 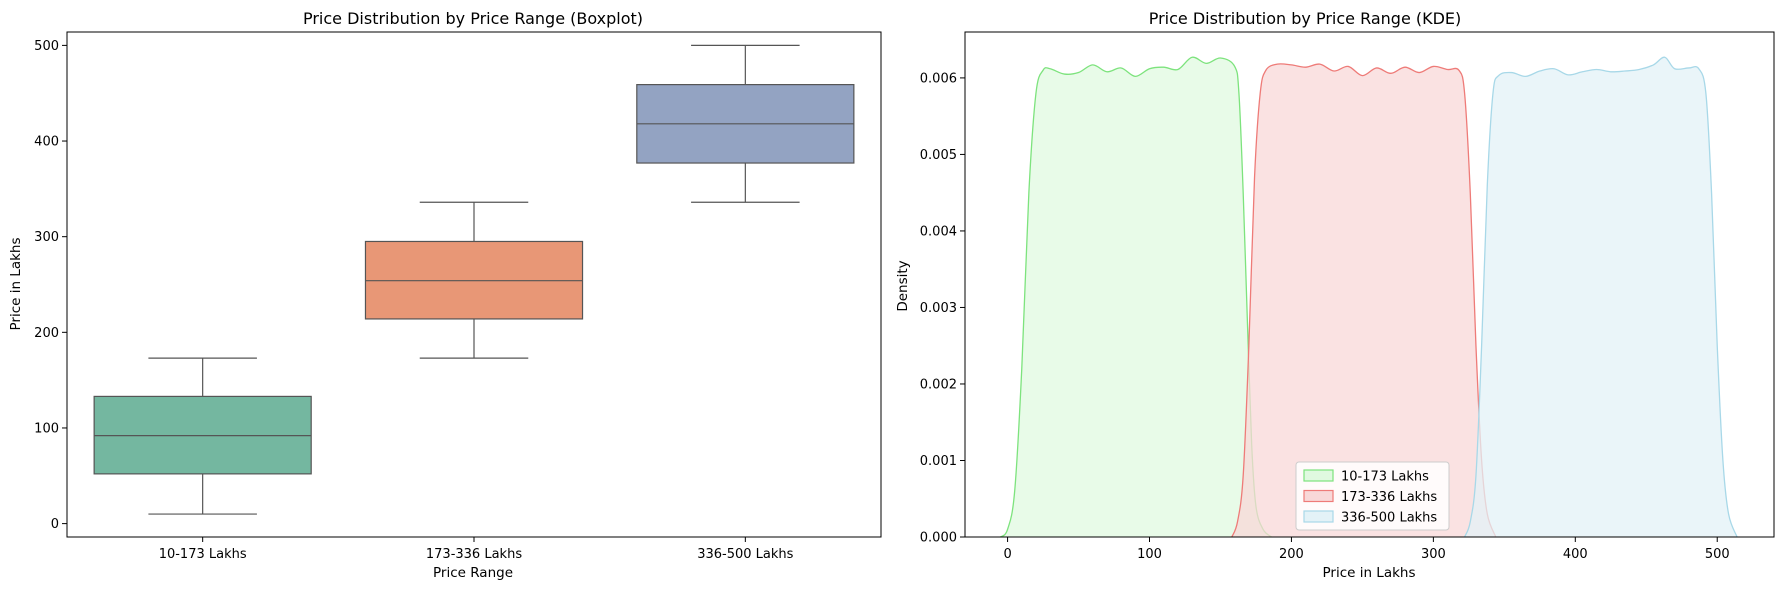 What do you see at coordinates (938, 231) in the screenshot?
I see `y-tick-label: 0.004` at bounding box center [938, 231].